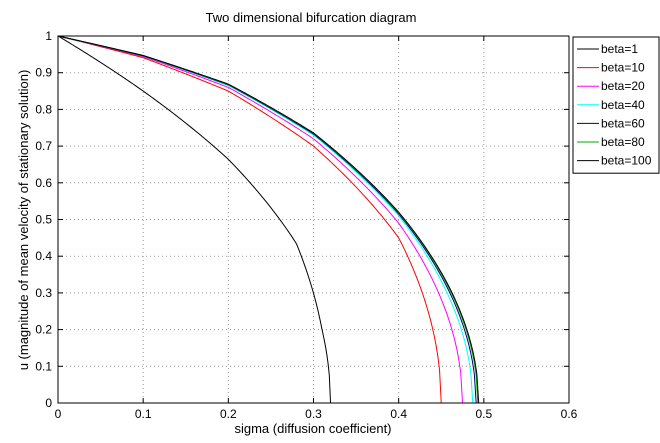  What do you see at coordinates (623, 68) in the screenshot?
I see `legend-label: beta=10` at bounding box center [623, 68].